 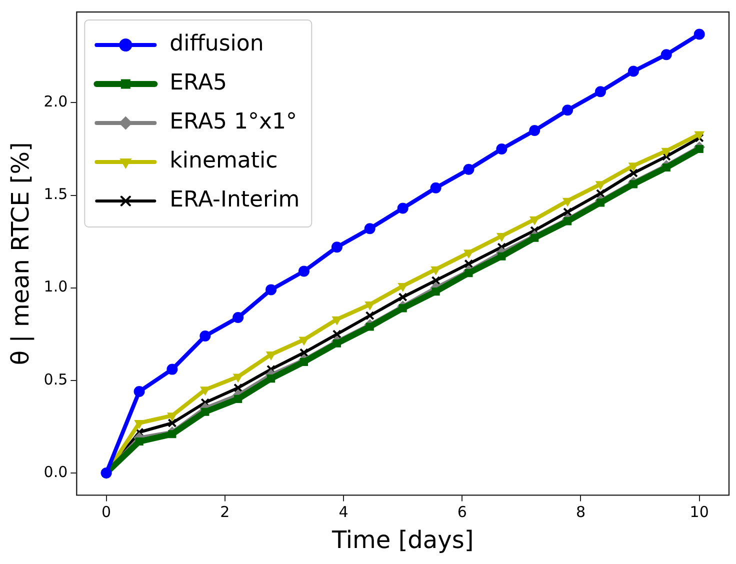 What do you see at coordinates (56, 379) in the screenshot?
I see `y-tick-label: 0.5` at bounding box center [56, 379].